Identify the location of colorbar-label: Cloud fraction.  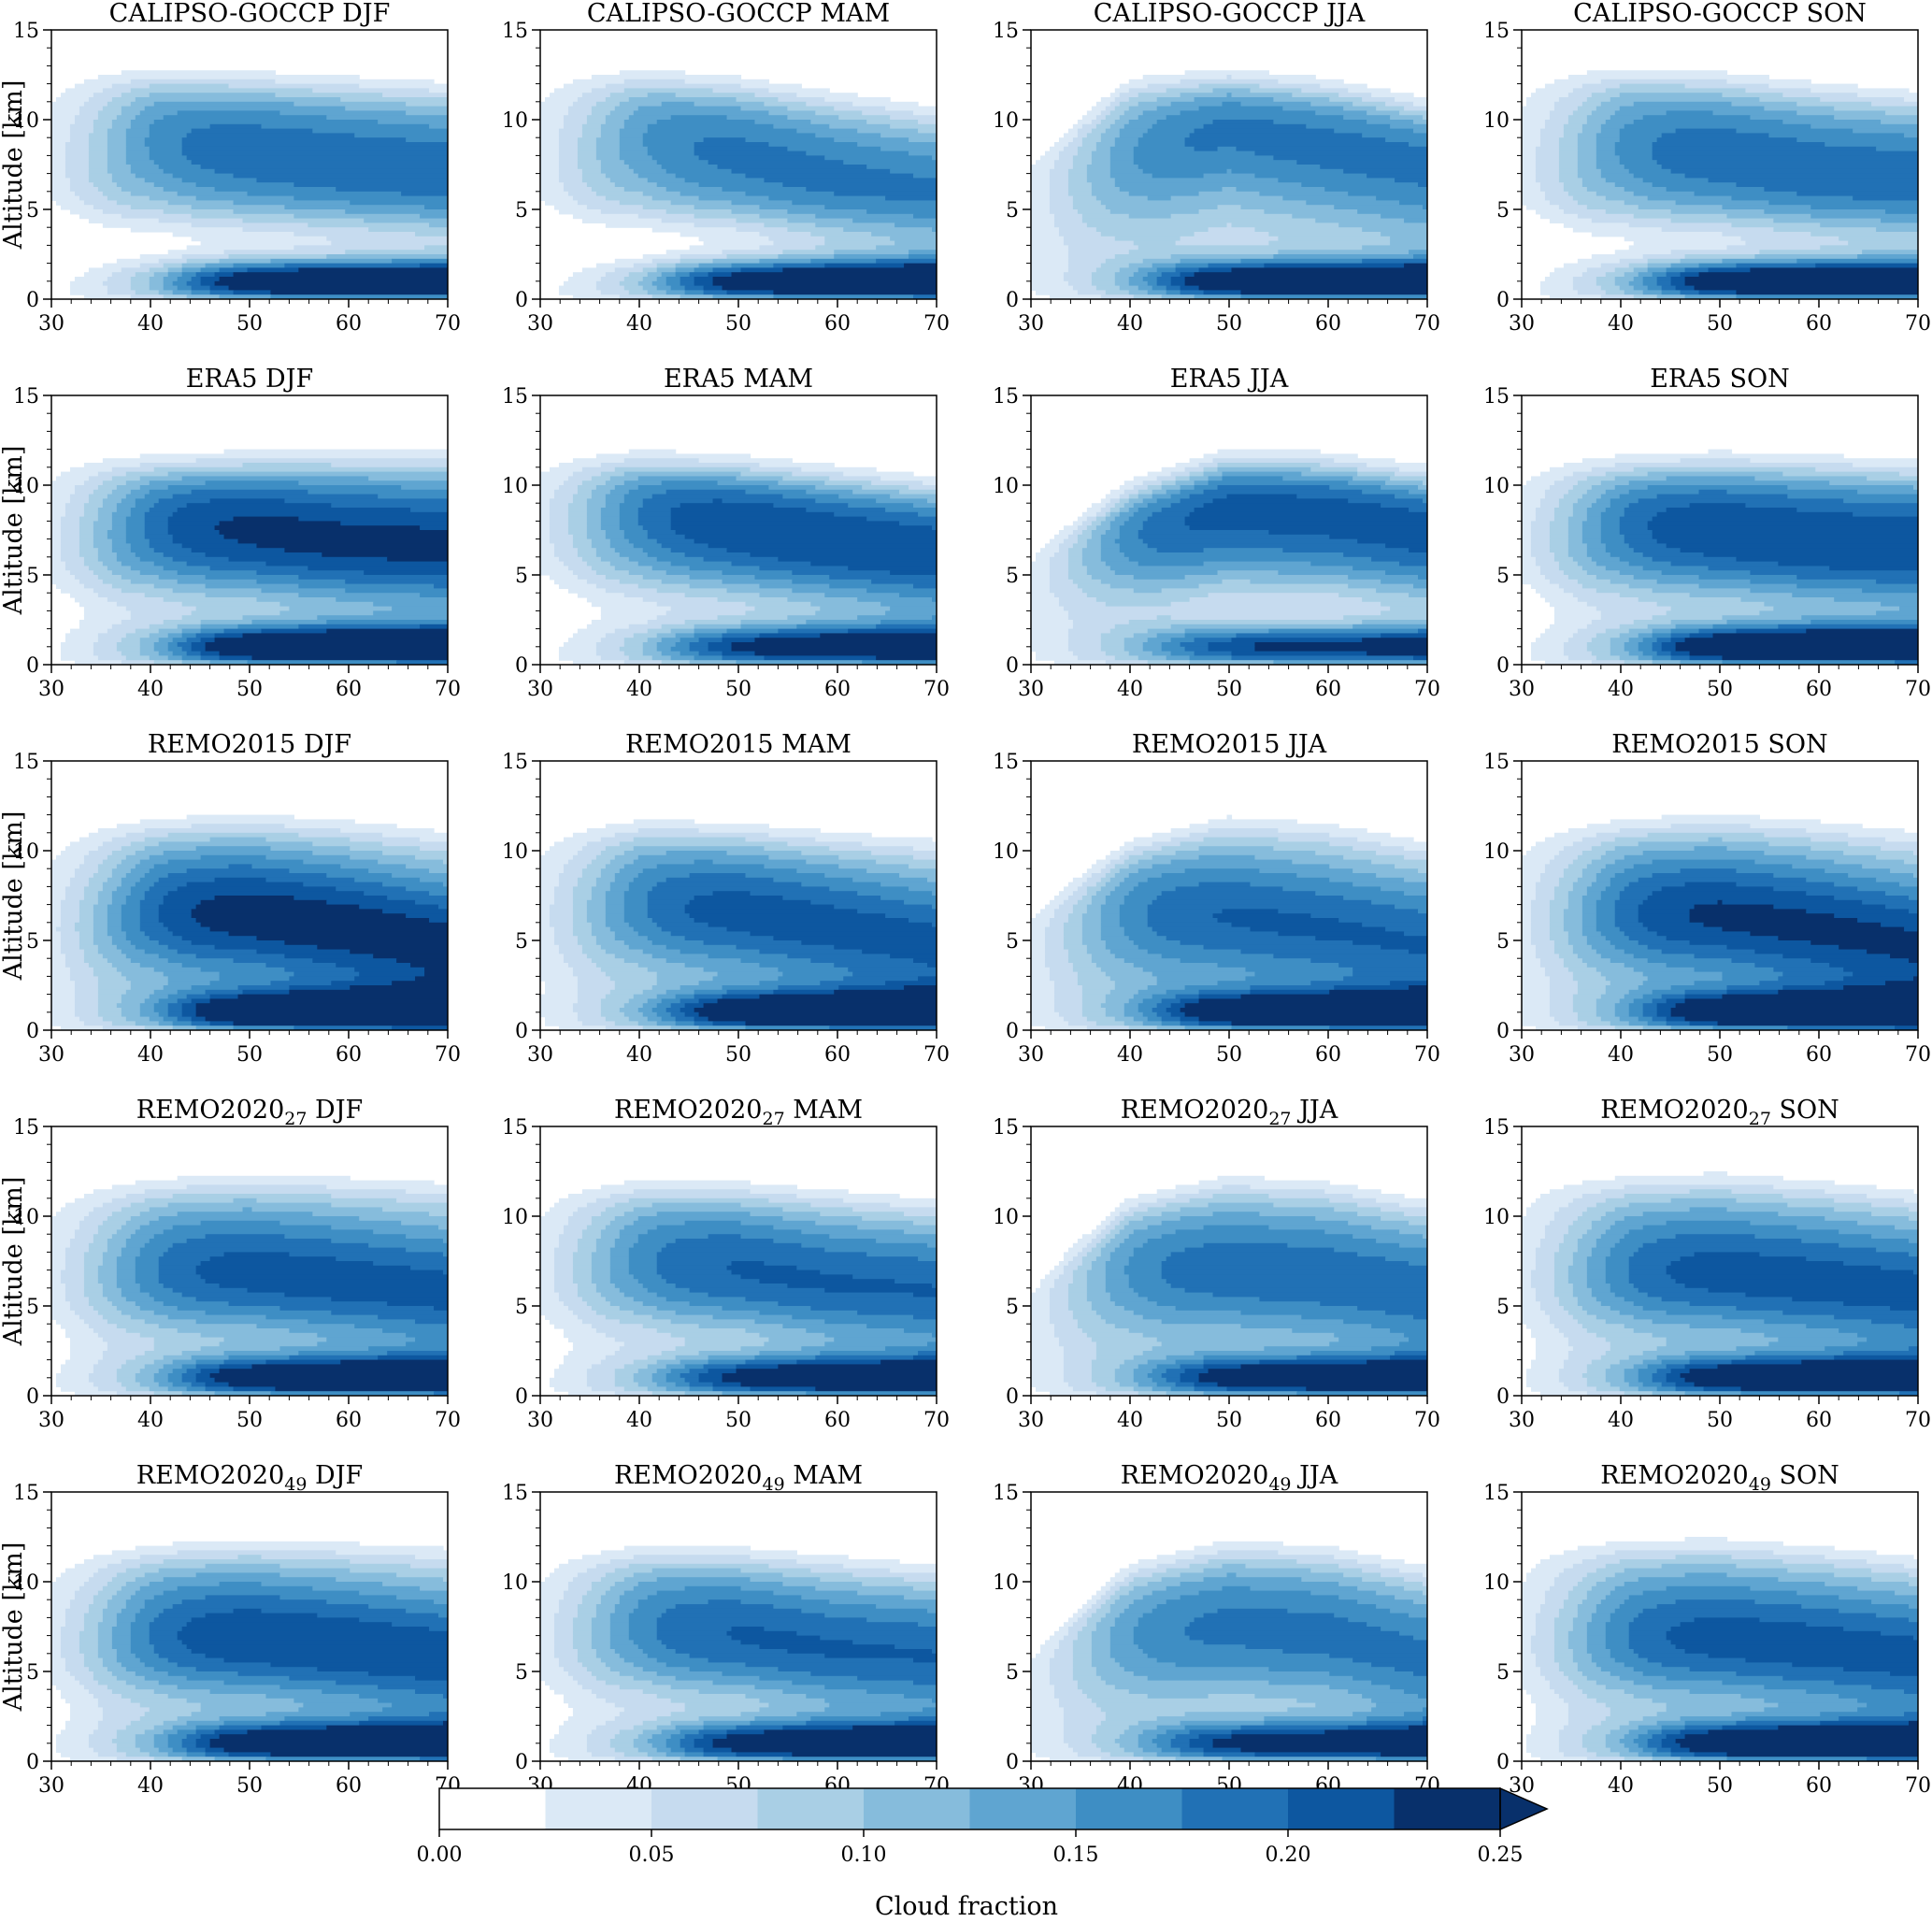
(966, 1906).